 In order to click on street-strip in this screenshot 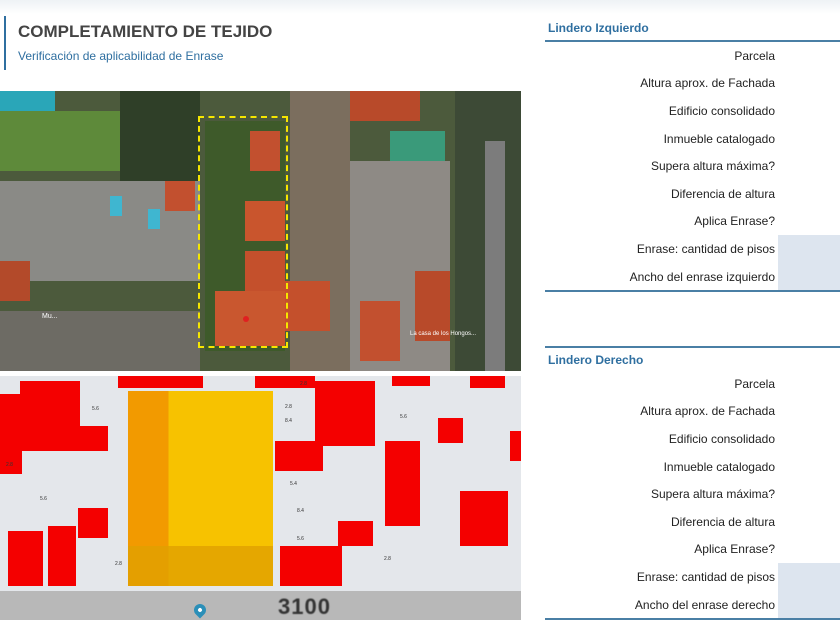, I will do `click(260, 605)`.